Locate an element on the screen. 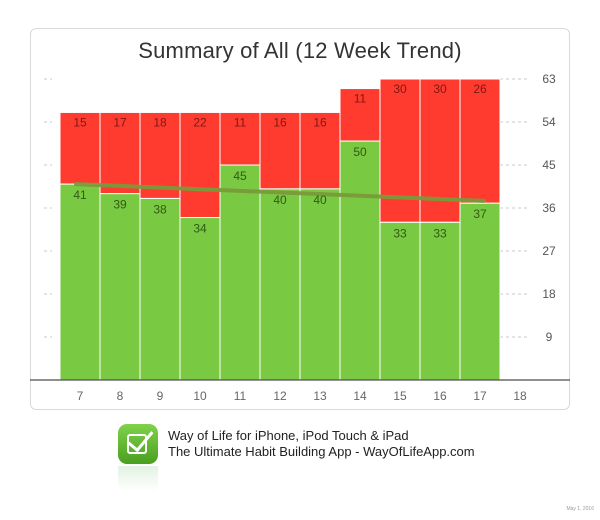 This screenshot has height=520, width=600. chart-title: Summary of All (12 Week Trend) is located at coordinates (300, 50).